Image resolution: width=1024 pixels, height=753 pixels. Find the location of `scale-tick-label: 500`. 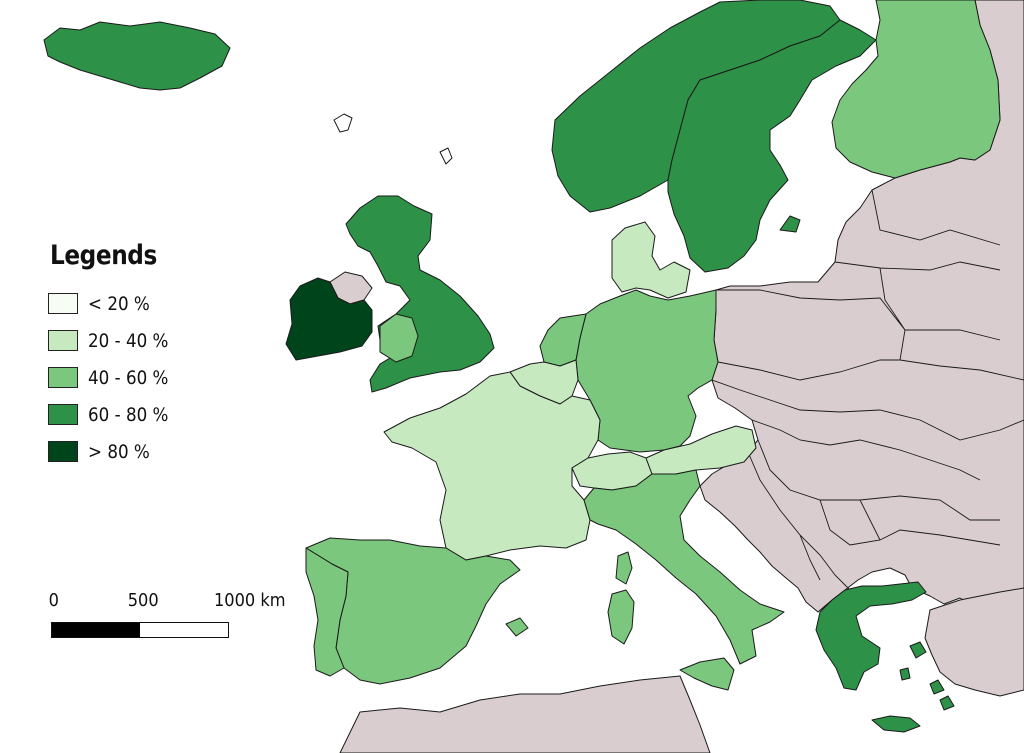

scale-tick-label: 500 is located at coordinates (143, 600).